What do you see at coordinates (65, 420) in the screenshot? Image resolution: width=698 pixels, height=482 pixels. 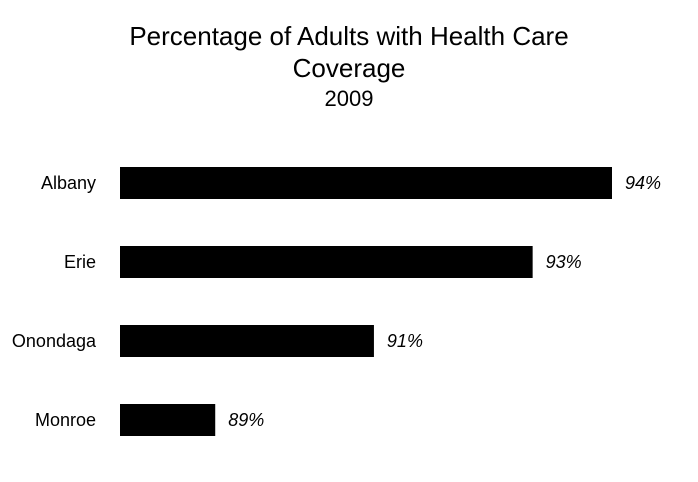 I see `category-label-monroe: Monroe` at bounding box center [65, 420].